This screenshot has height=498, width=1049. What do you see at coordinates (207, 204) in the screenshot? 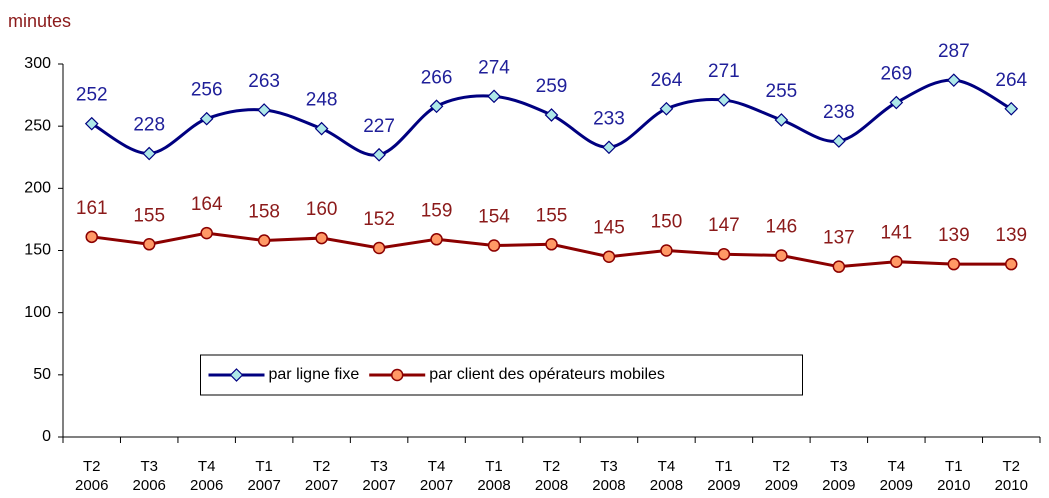
I see `value-label: 164` at bounding box center [207, 204].